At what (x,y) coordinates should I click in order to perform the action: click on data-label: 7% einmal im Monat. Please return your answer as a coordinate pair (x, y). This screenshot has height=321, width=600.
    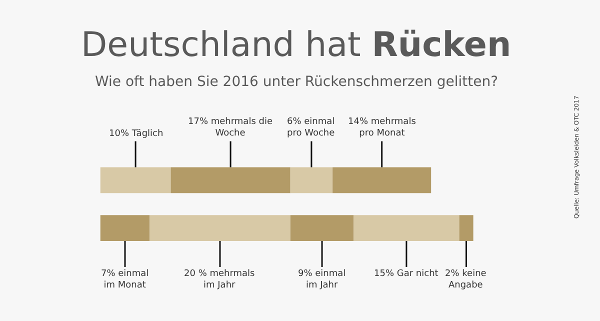
    Looking at the image, I should click on (125, 280).